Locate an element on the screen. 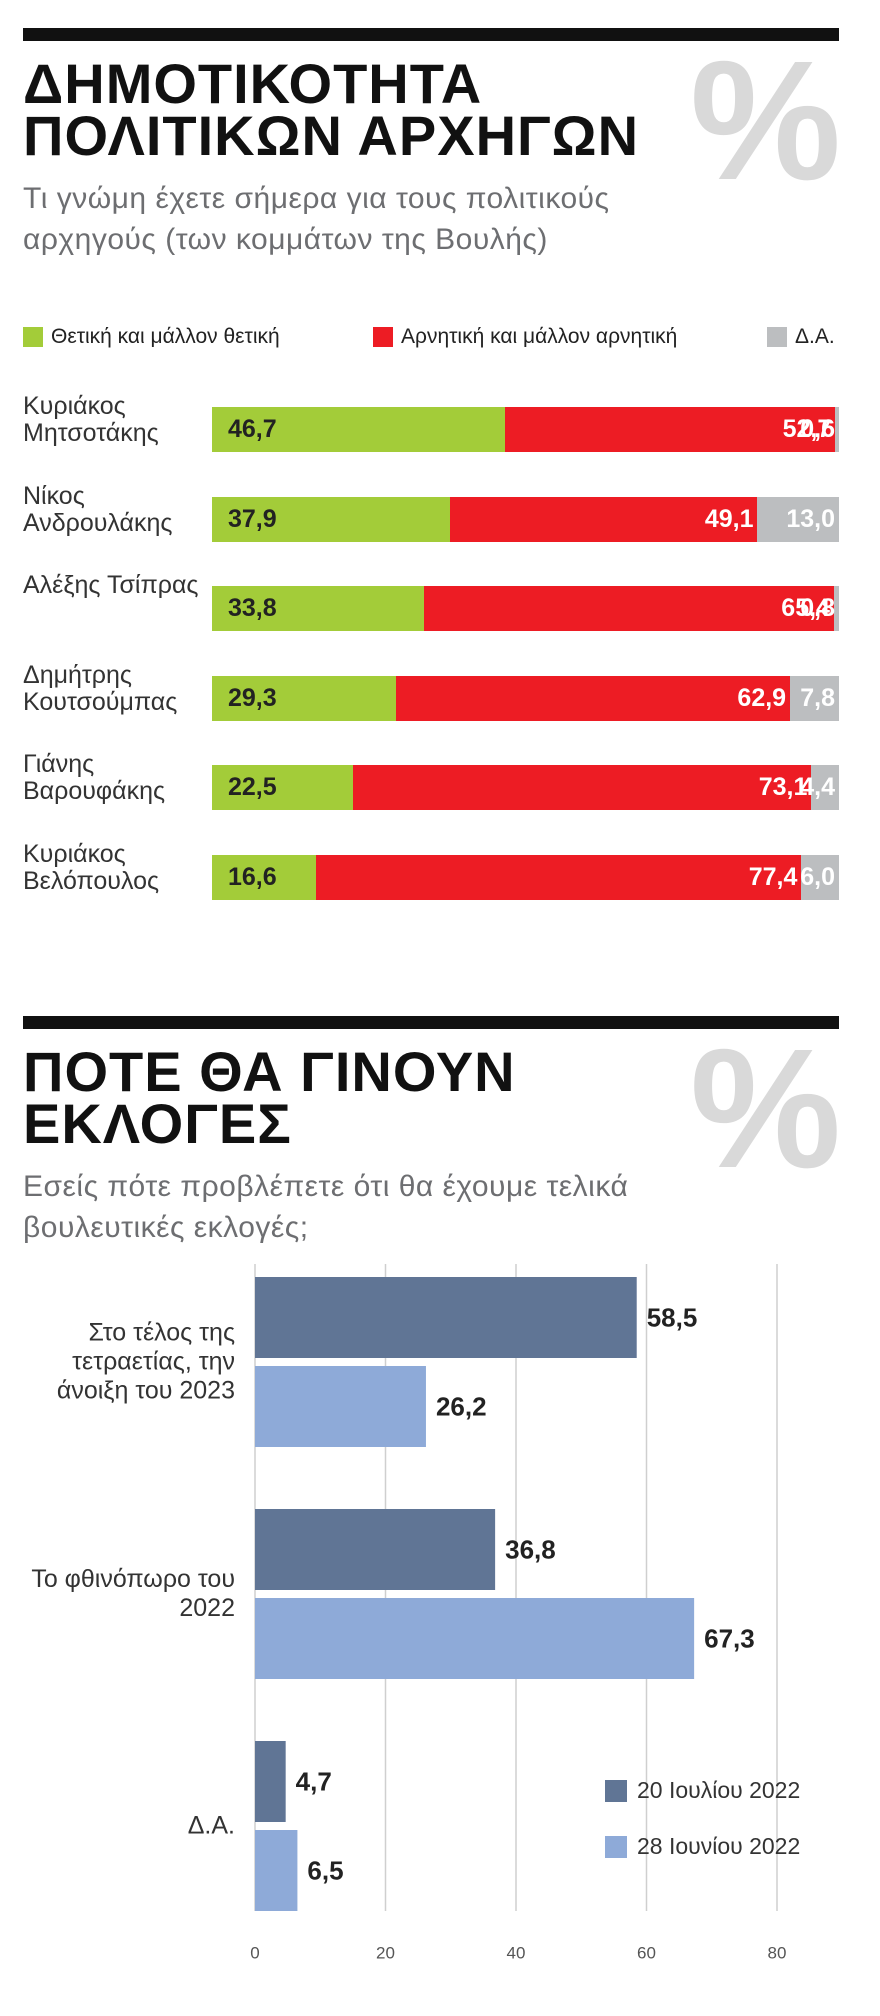 The width and height of the screenshot is (880, 2016). x-tick-label: 0 is located at coordinates (254, 1952).